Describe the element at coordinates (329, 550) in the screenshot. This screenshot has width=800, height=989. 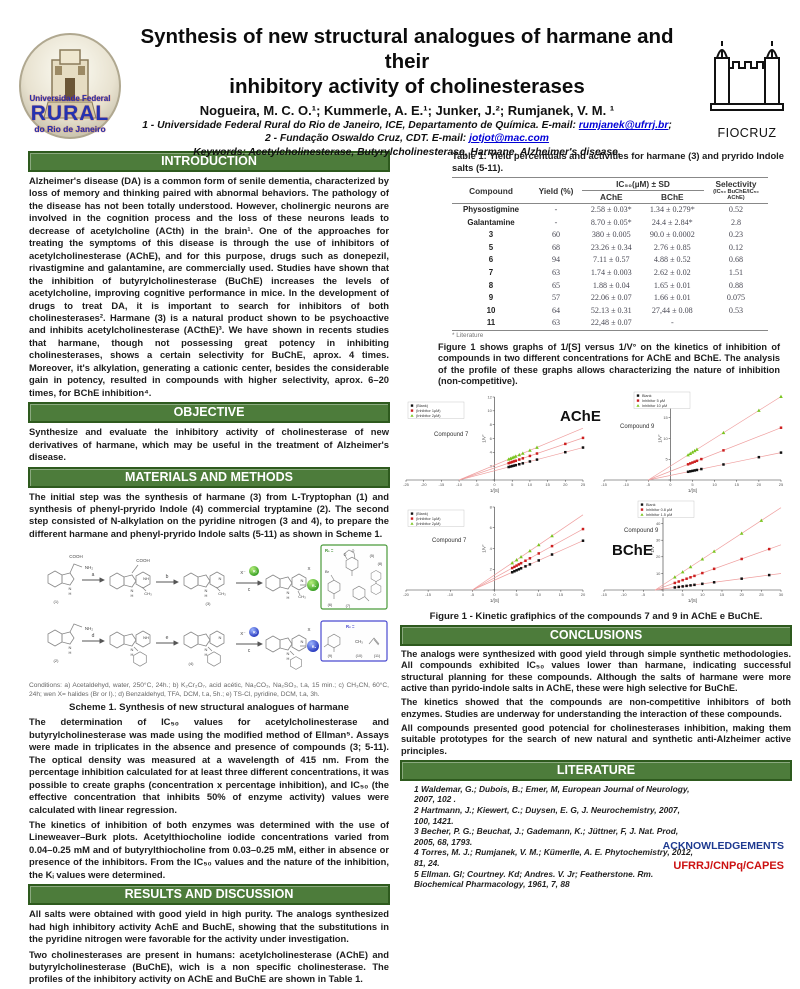
I see `scheme-label: R₁ =` at that location.